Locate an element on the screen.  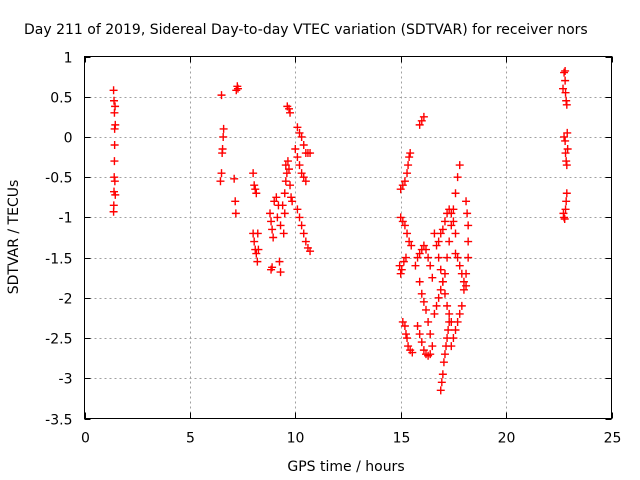
x-tick-label: 0 is located at coordinates (85, 439).